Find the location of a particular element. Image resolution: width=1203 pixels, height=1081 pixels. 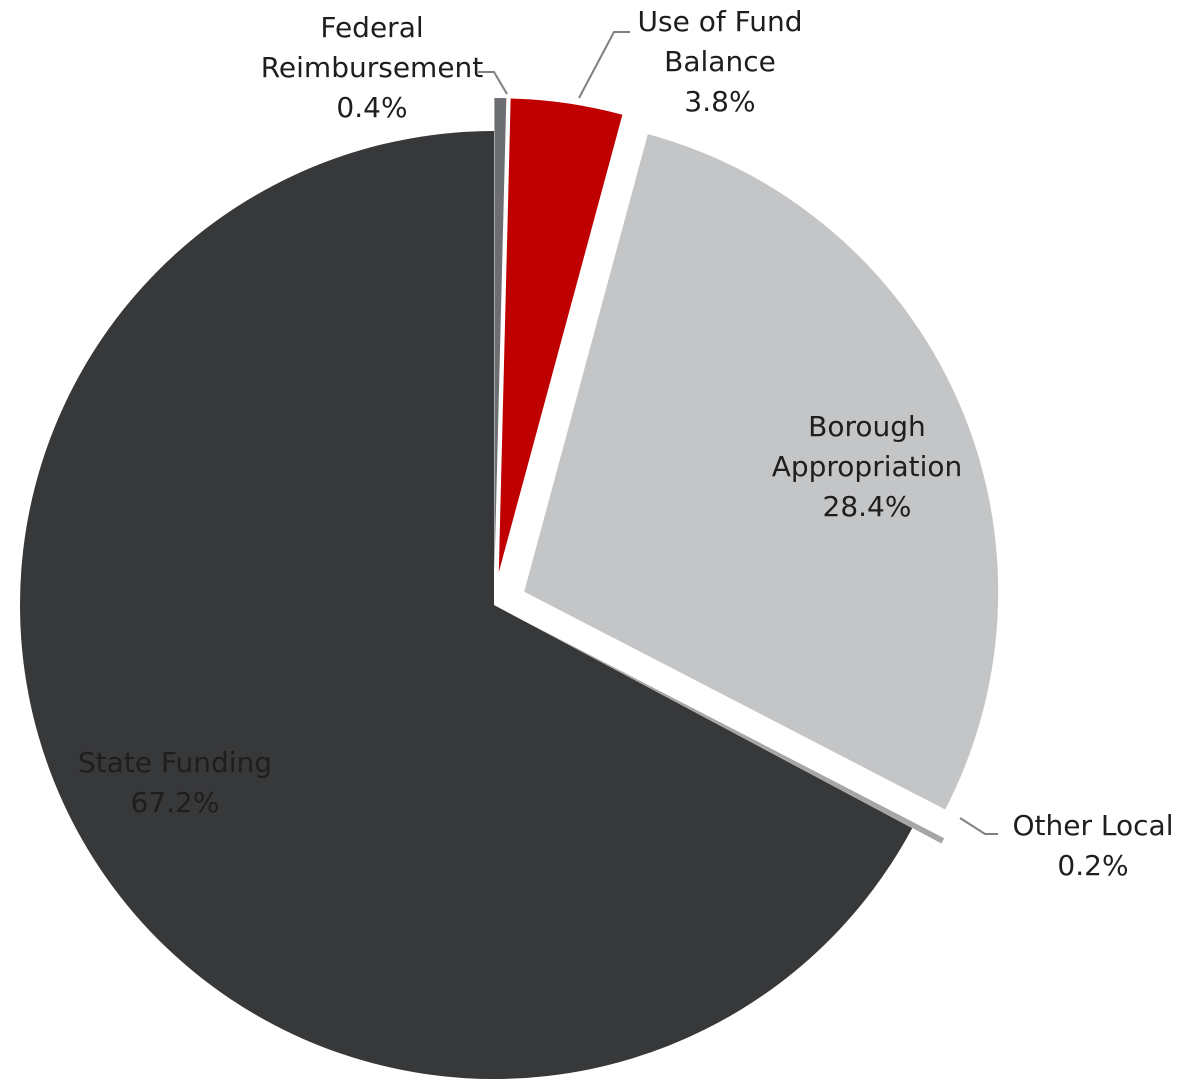

slice-category-label: Federal is located at coordinates (371, 27).